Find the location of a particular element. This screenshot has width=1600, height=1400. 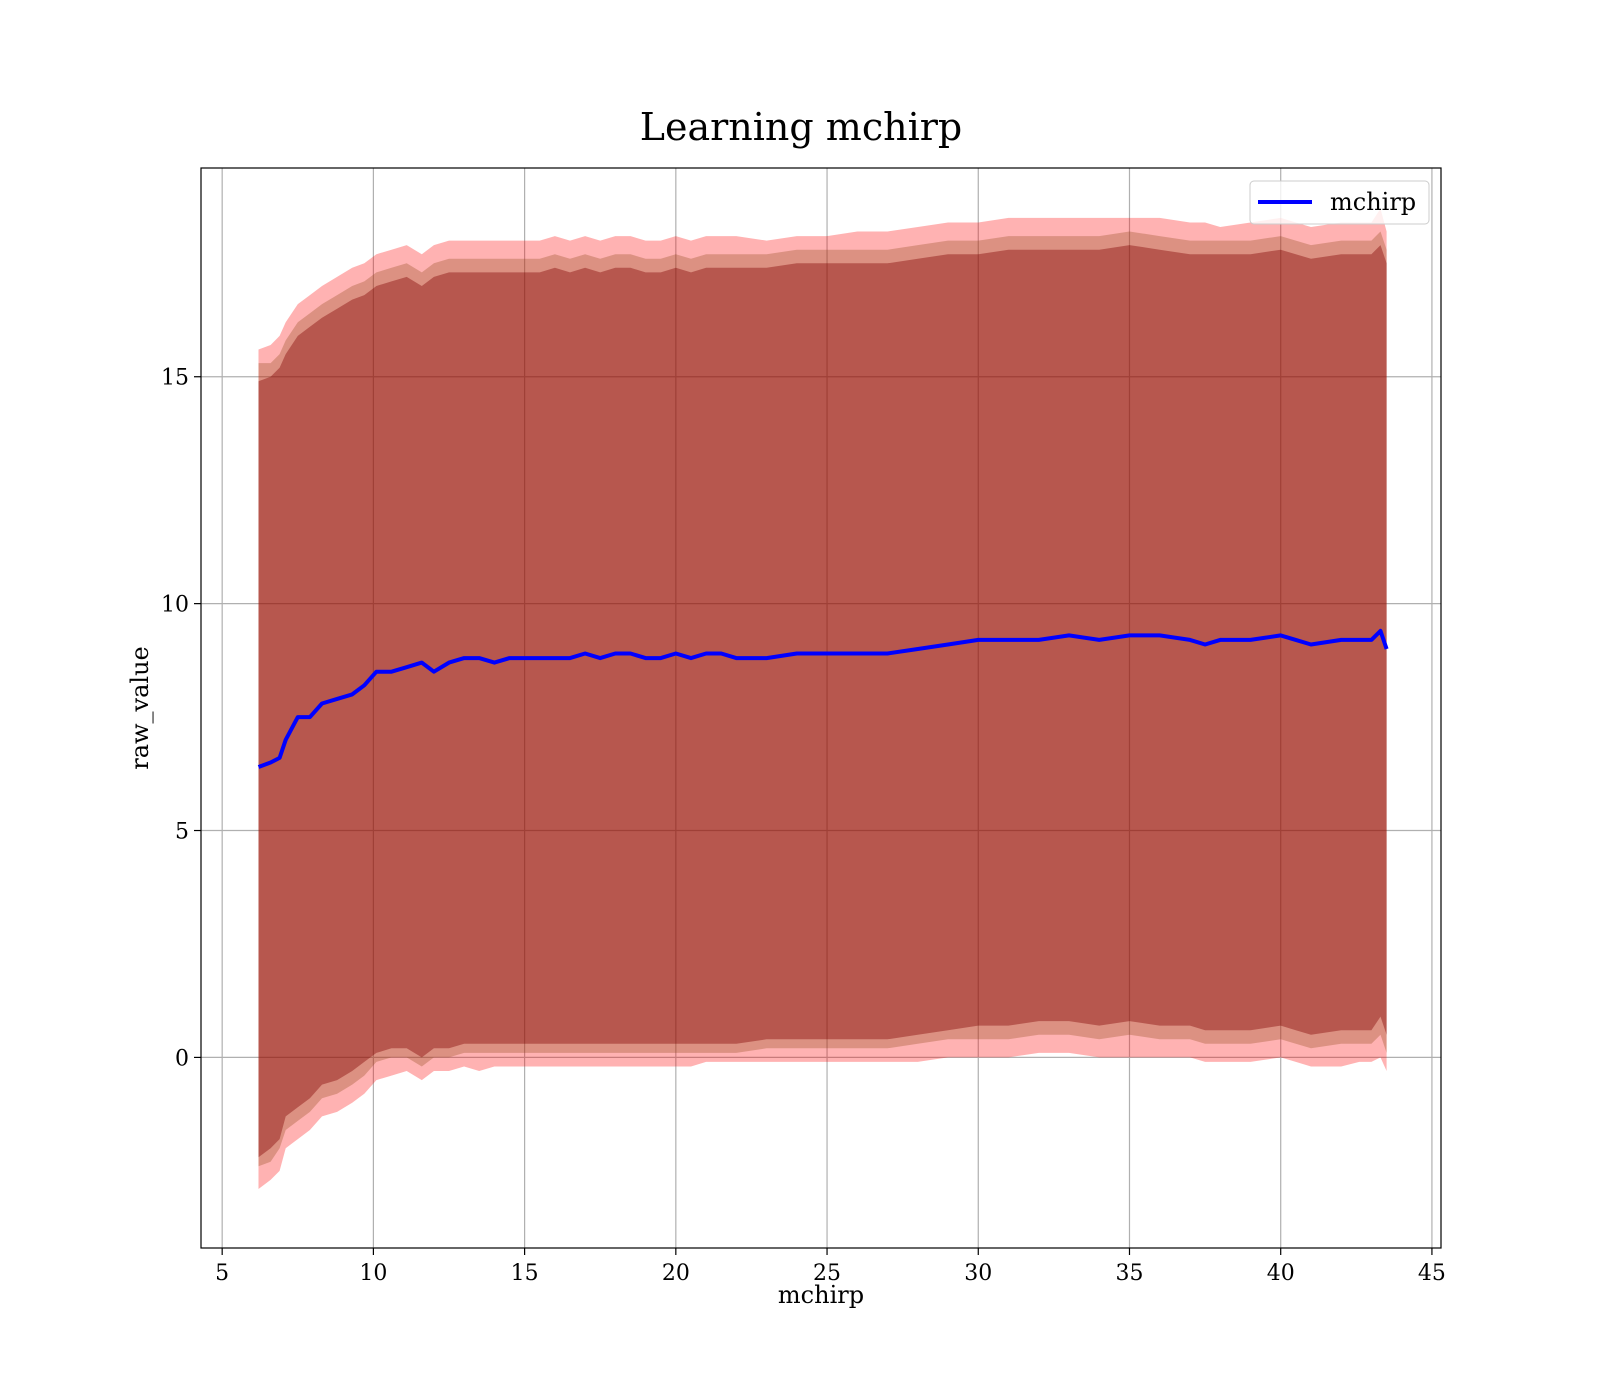

x-axis-ticks: 5 10 15 20 25 30 35 40 45 is located at coordinates (830, 1267).